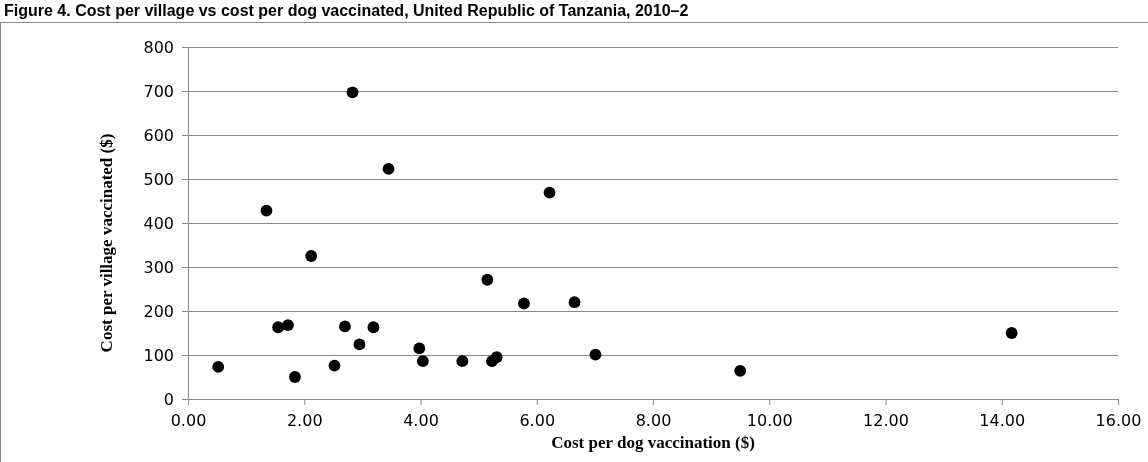 The height and width of the screenshot is (462, 1148). What do you see at coordinates (653, 442) in the screenshot?
I see `x-axis-title: Cost per dog vaccination ($)` at bounding box center [653, 442].